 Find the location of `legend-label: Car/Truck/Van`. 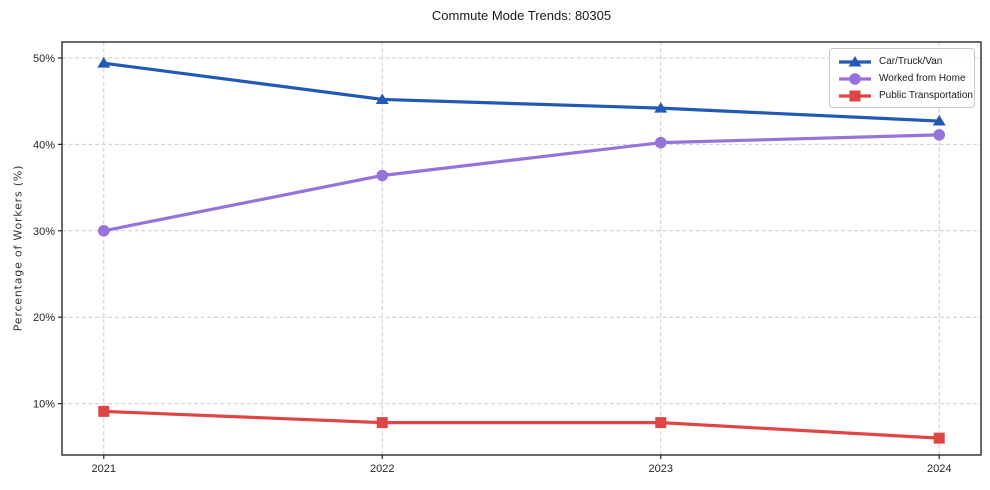

legend-label: Car/Truck/Van is located at coordinates (911, 61).